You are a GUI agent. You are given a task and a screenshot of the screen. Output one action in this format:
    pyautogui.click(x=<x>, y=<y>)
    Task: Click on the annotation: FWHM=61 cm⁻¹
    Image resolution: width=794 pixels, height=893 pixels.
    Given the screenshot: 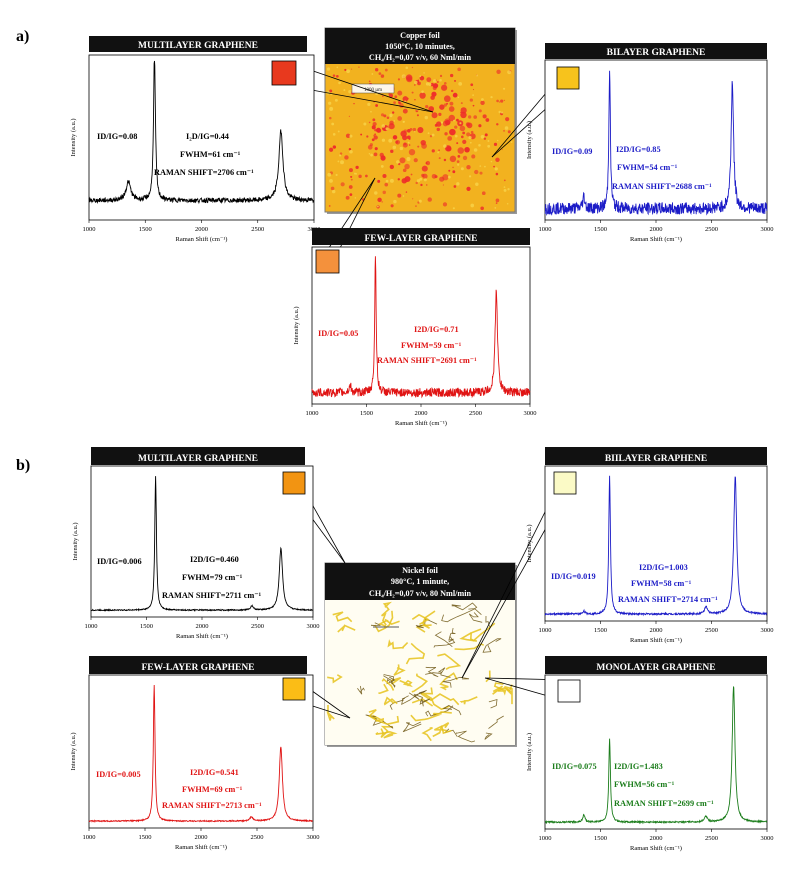 What is the action you would take?
    pyautogui.click(x=210, y=154)
    